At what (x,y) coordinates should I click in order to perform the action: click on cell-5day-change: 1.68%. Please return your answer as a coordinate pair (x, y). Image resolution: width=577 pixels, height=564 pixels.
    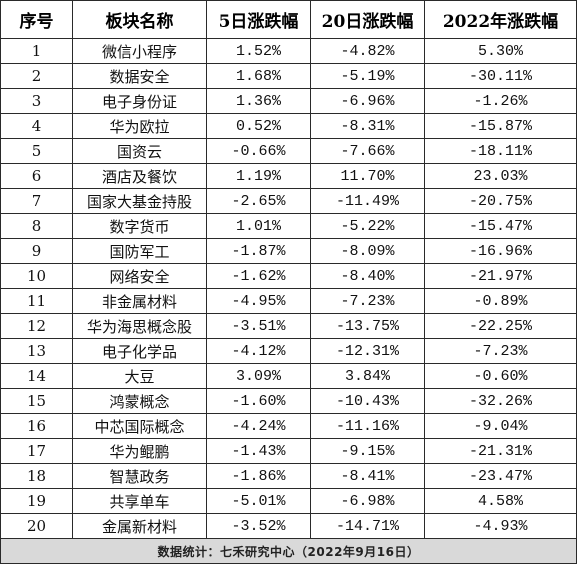
    Looking at the image, I should click on (258, 76).